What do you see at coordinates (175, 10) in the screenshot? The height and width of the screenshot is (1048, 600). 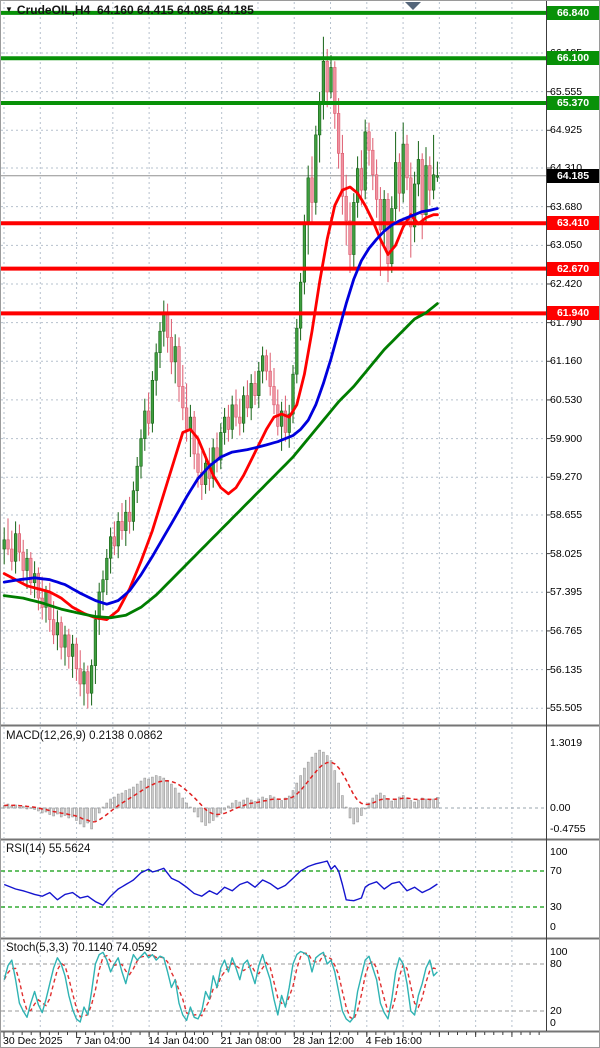 I see `ohlc-readout: 64.160 64.415 64.085 64.185` at bounding box center [175, 10].